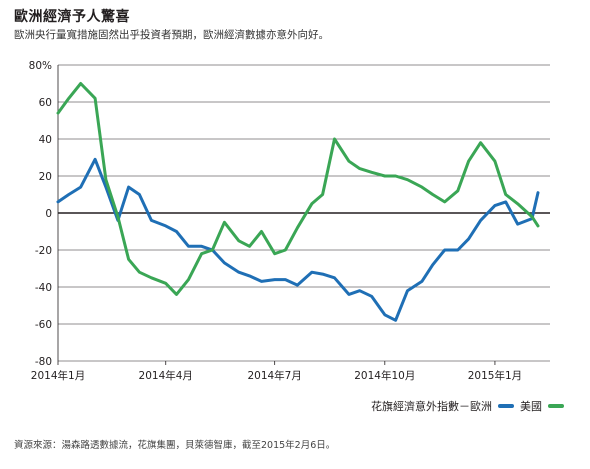 The height and width of the screenshot is (469, 590). I want to click on legend: 花旗經濟意外指數－歐洲 美國, so click(467, 406).